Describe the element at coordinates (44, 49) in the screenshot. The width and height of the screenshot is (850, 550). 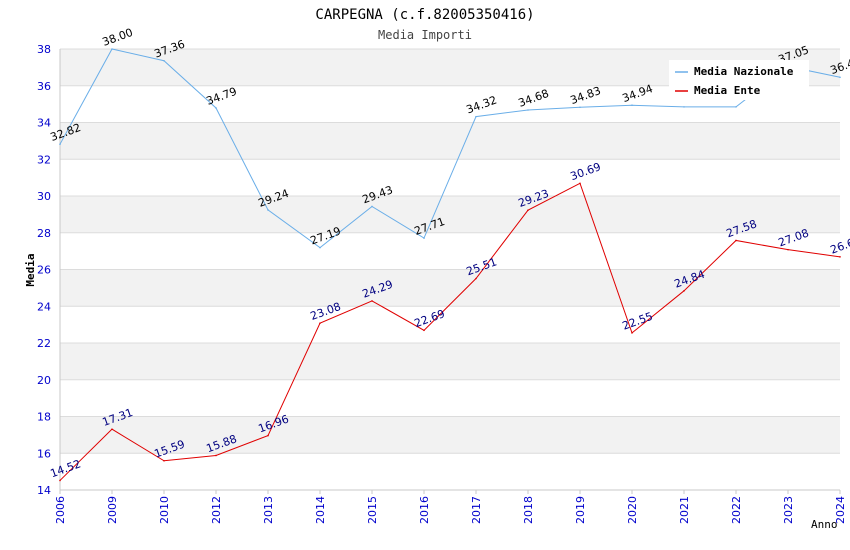
I see `y-tick-label-38: 38` at that location.